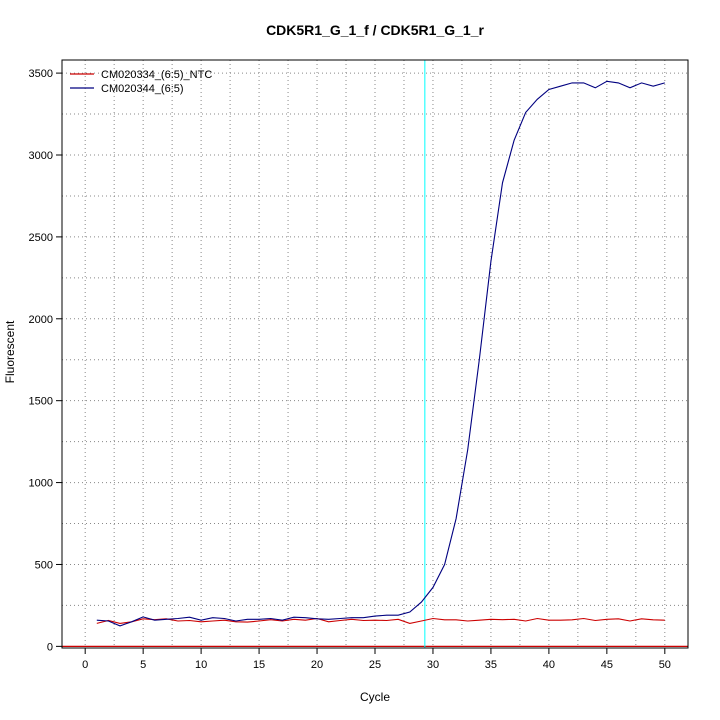  Describe the element at coordinates (41, 74) in the screenshot. I see `y-tick-label: 3500` at that location.